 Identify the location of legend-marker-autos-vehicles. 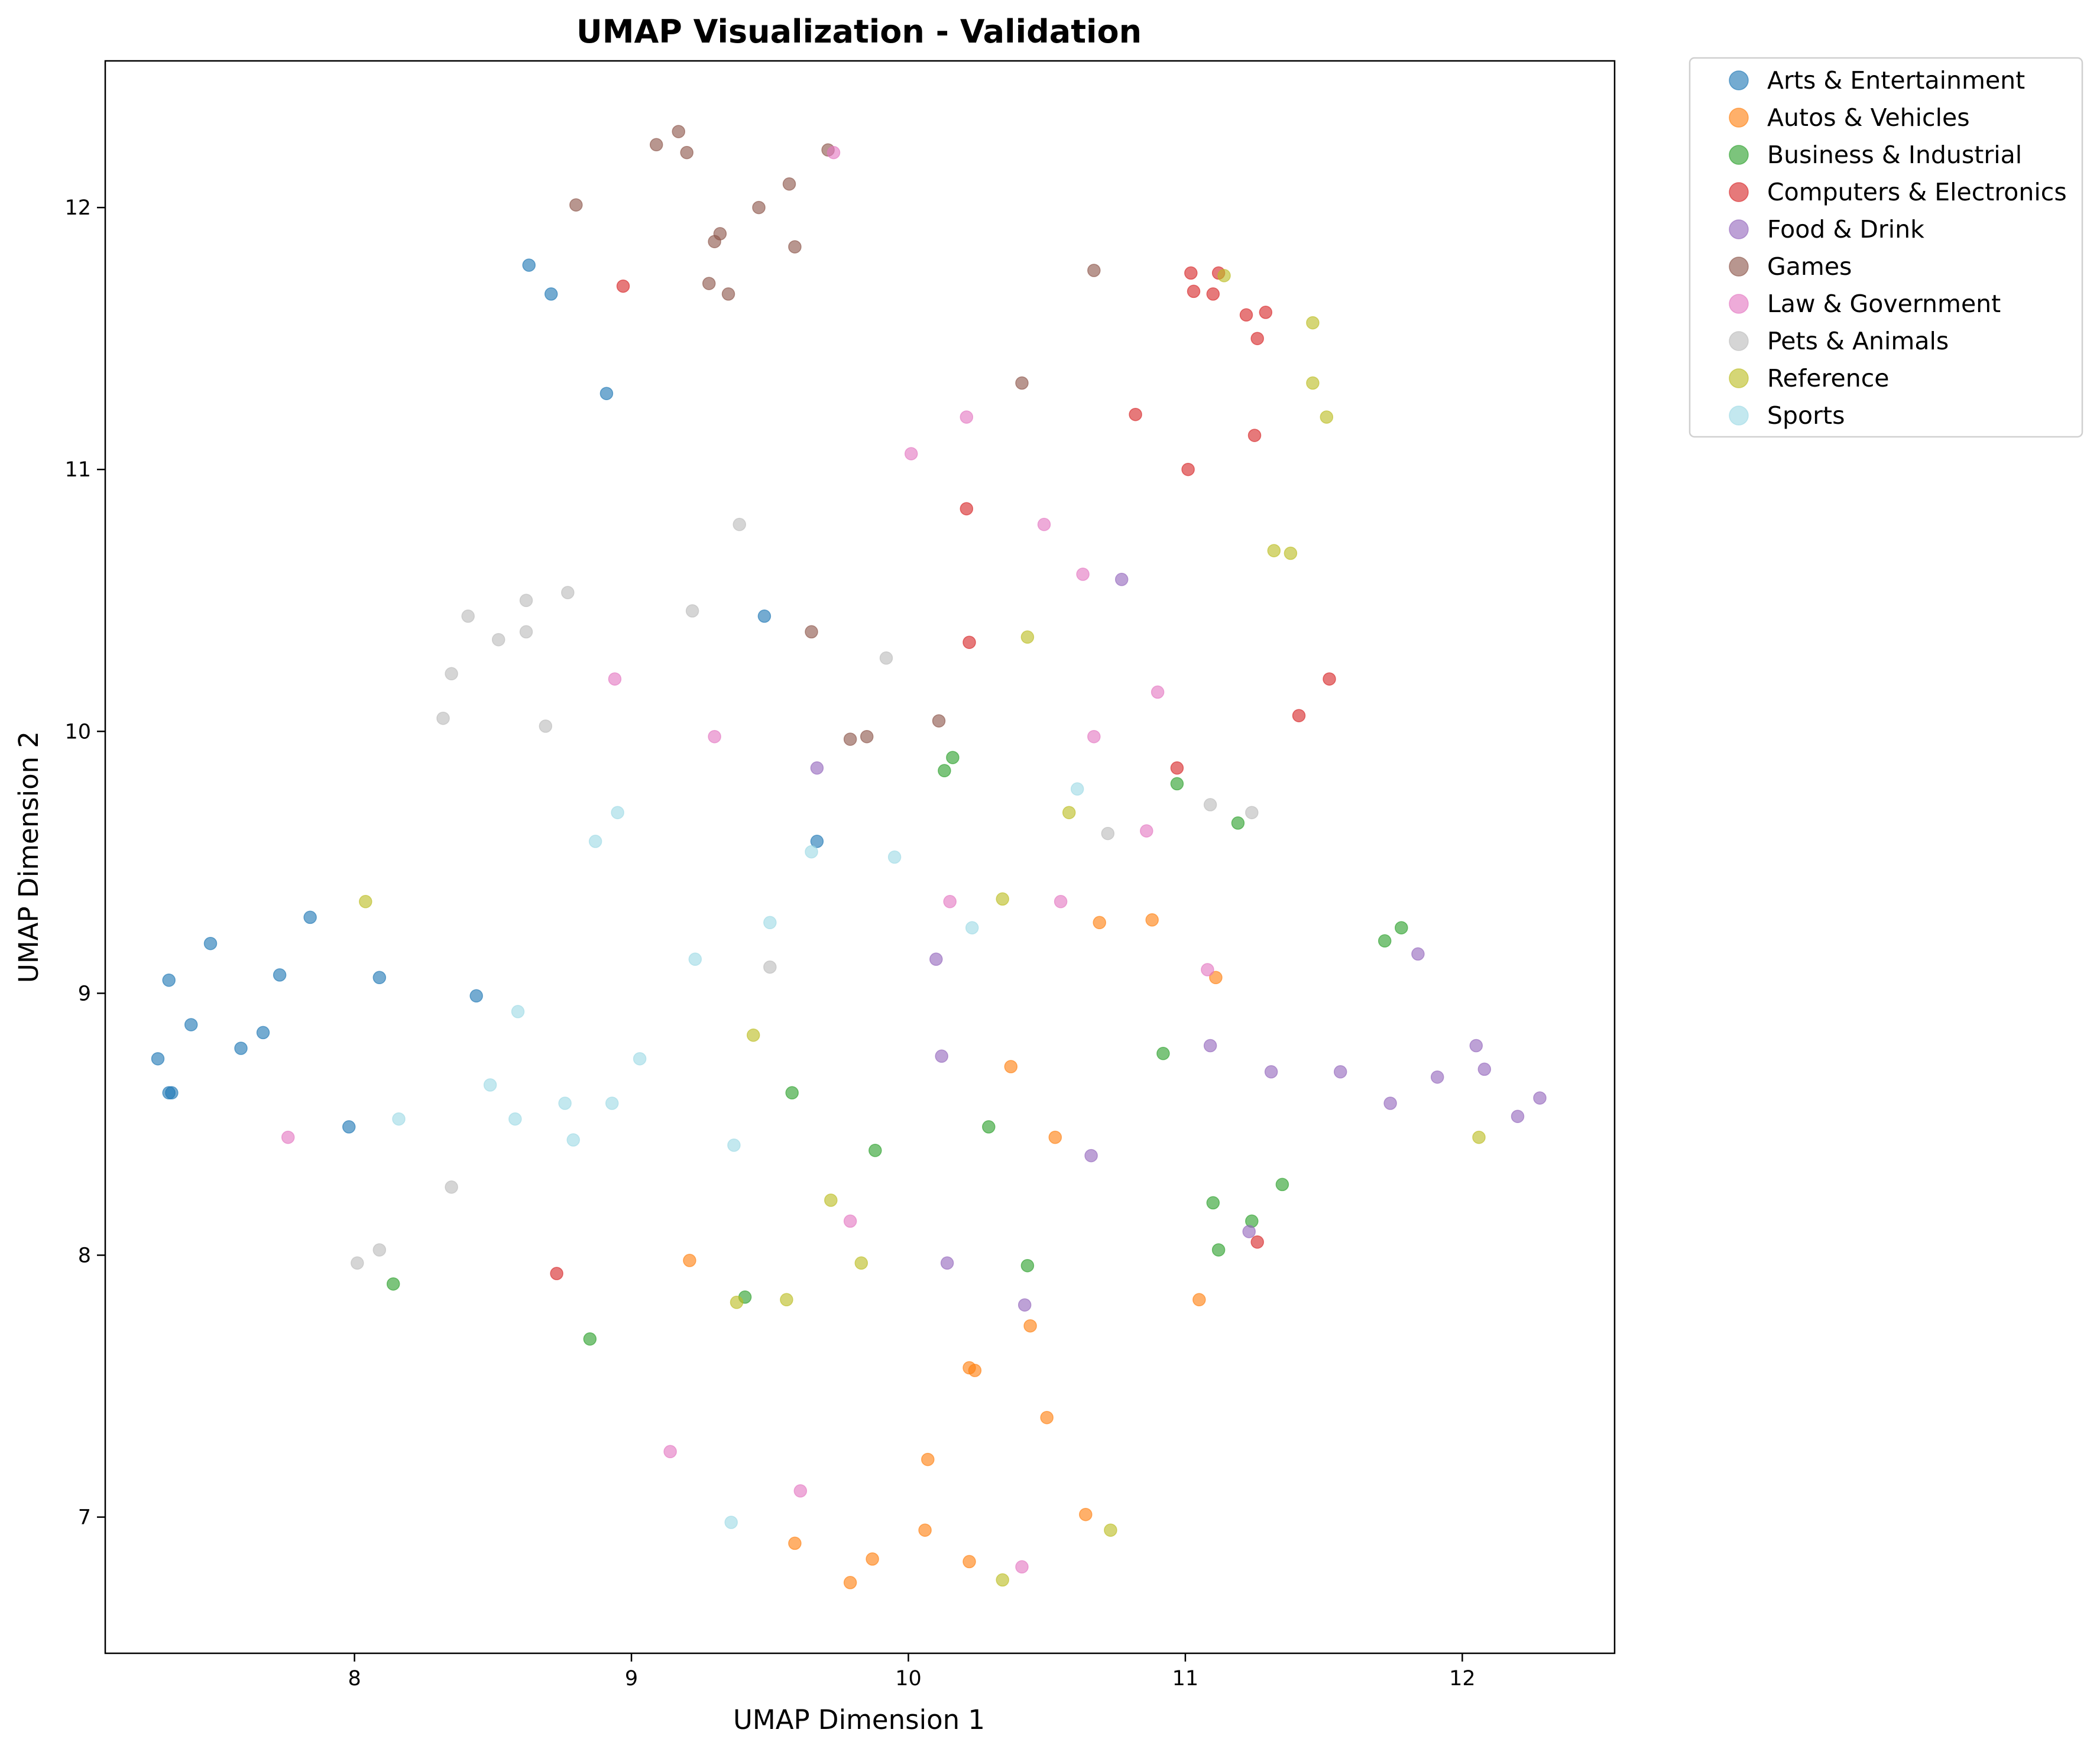
(1739, 118).